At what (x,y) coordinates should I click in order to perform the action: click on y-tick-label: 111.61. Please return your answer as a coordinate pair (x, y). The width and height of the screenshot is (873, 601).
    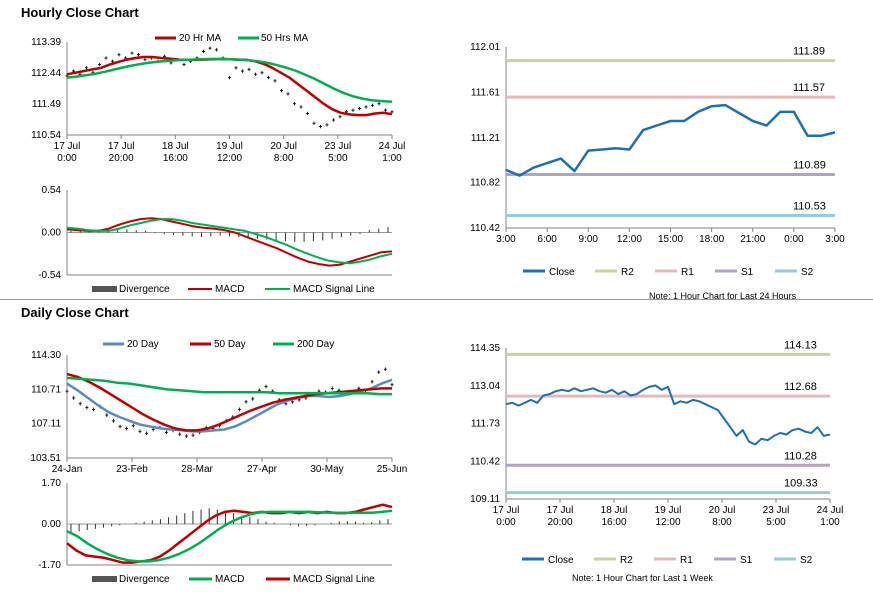
    Looking at the image, I should click on (486, 93).